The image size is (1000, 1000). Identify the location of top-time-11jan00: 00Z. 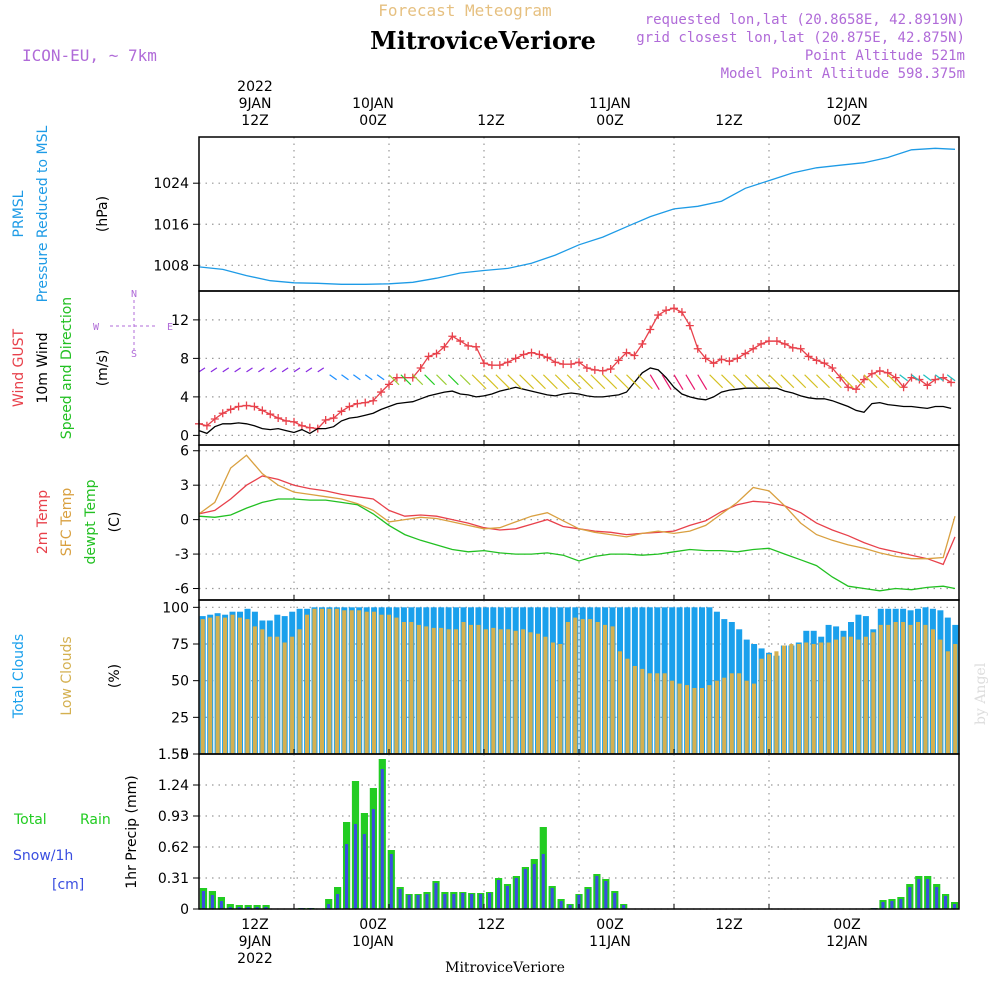
(609, 121).